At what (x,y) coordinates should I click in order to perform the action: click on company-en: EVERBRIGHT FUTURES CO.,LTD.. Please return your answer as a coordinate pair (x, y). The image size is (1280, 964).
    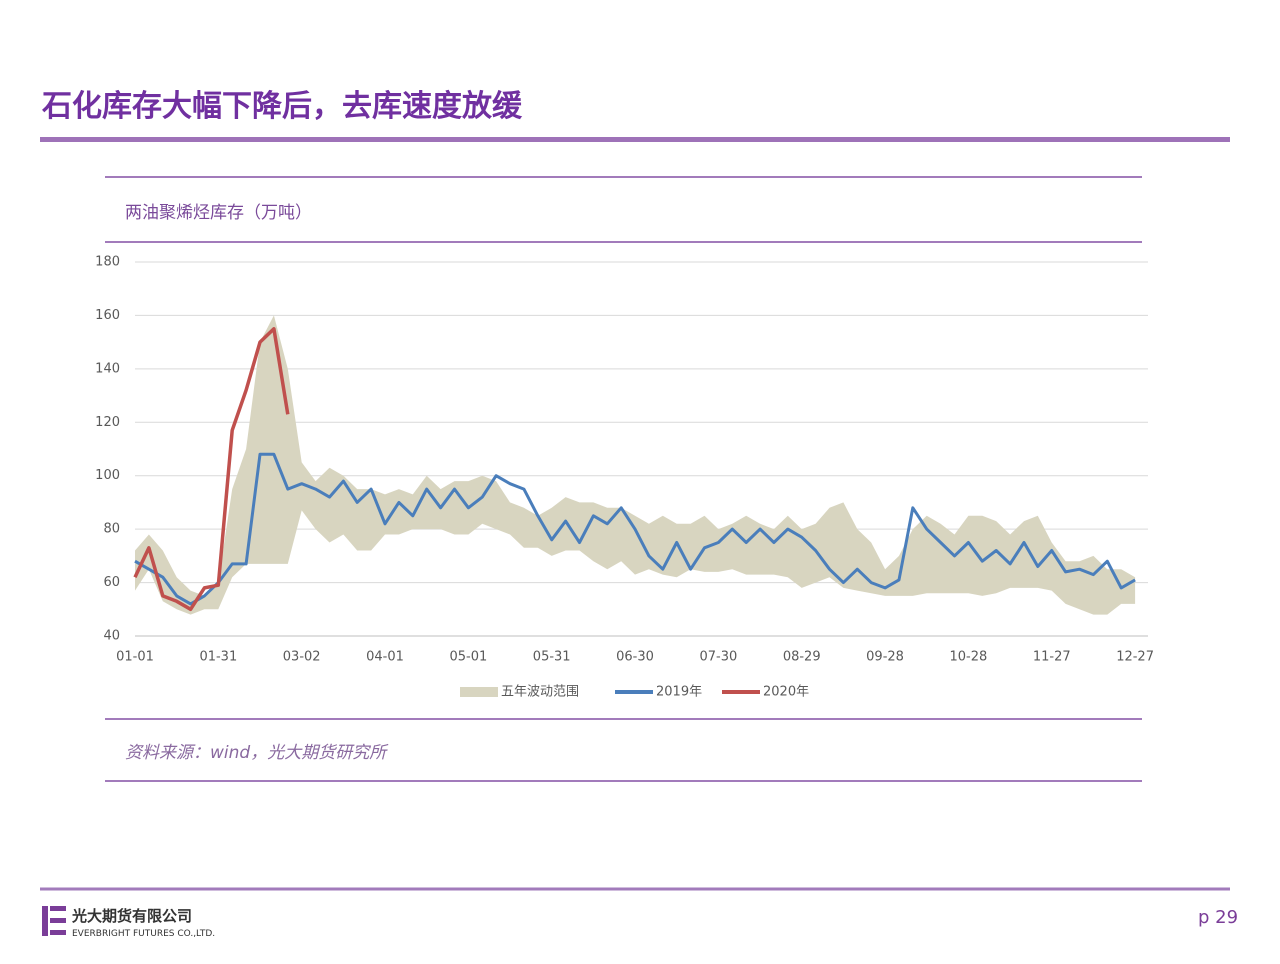
    Looking at the image, I should click on (143, 934).